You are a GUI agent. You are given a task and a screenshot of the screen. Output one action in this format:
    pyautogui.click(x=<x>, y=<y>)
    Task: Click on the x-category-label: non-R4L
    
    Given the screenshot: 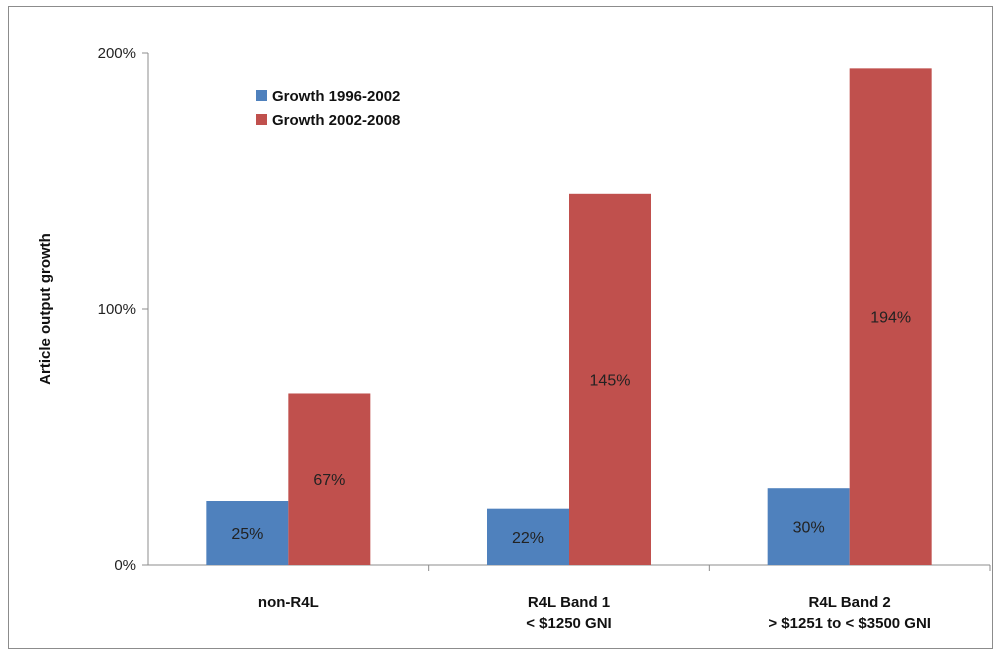 What is the action you would take?
    pyautogui.click(x=288, y=602)
    